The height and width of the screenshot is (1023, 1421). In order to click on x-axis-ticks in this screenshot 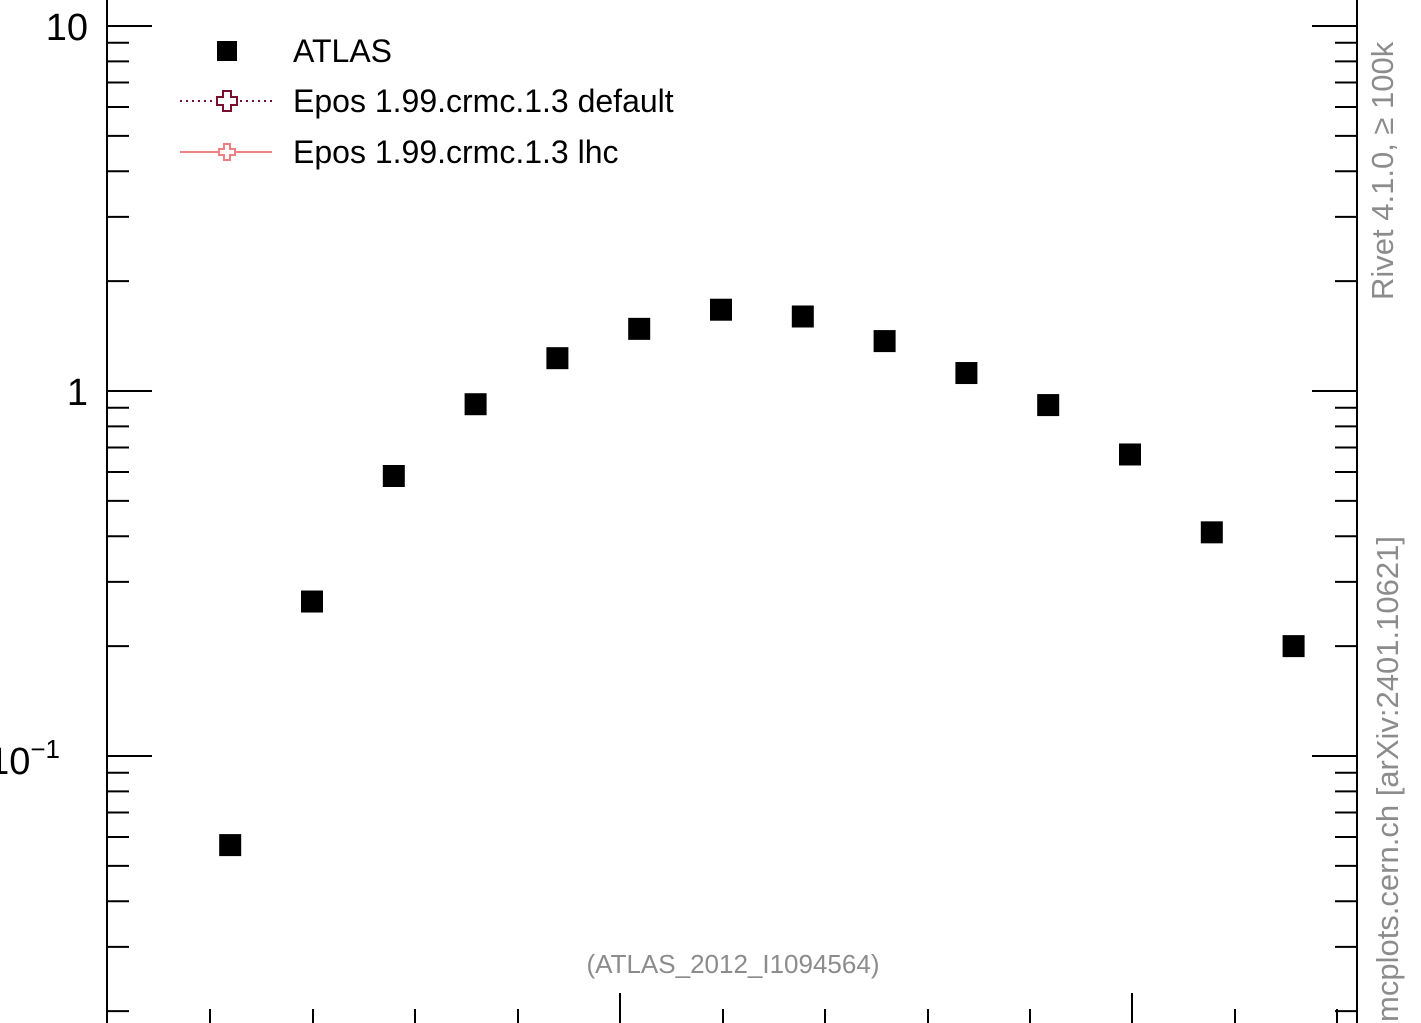, I will do `click(773, 1008)`.